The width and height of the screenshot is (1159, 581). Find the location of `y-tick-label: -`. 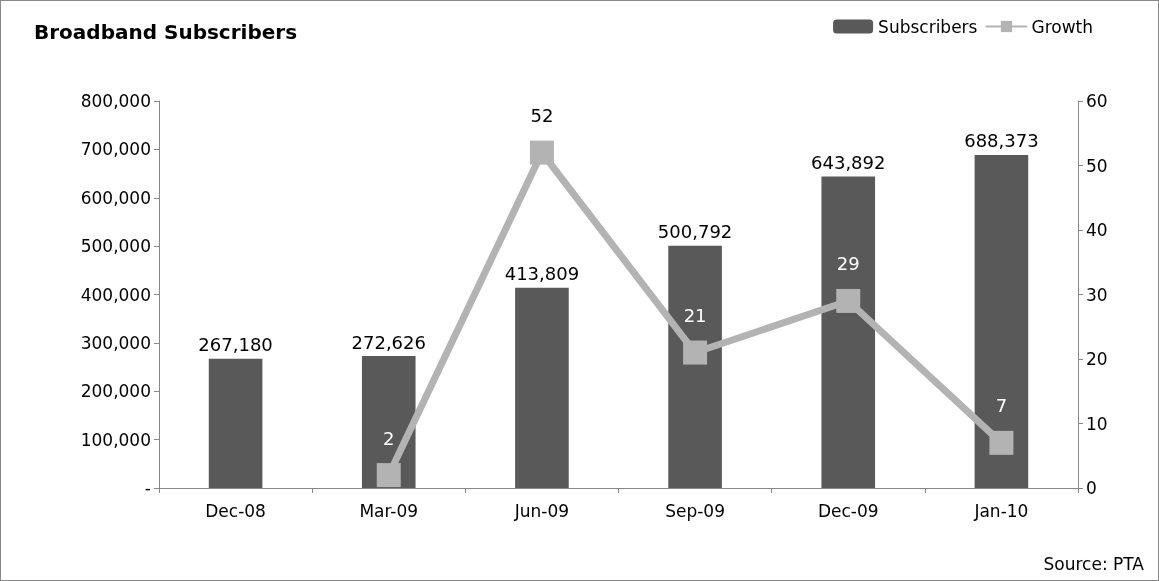

y-tick-label: - is located at coordinates (147, 488).